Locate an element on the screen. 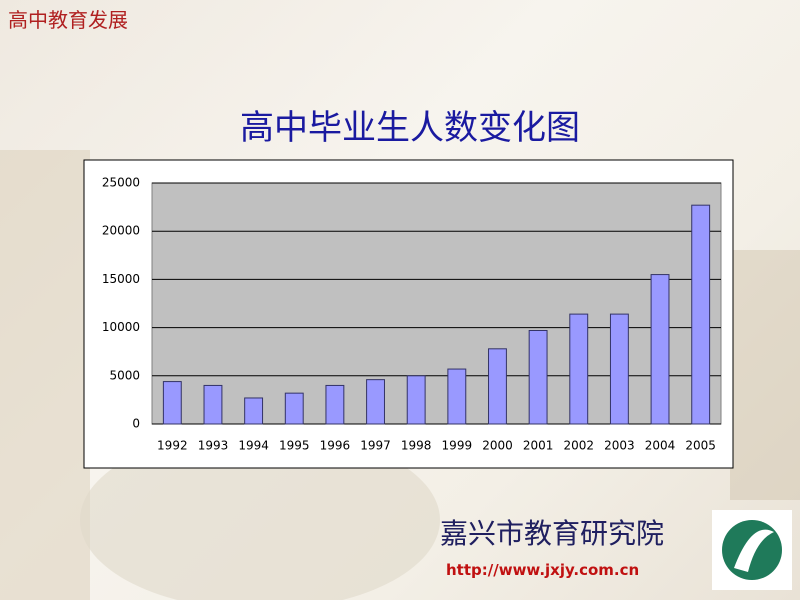 This screenshot has width=800, height=600. organization: 嘉兴市教育研究院 is located at coordinates (552, 533).